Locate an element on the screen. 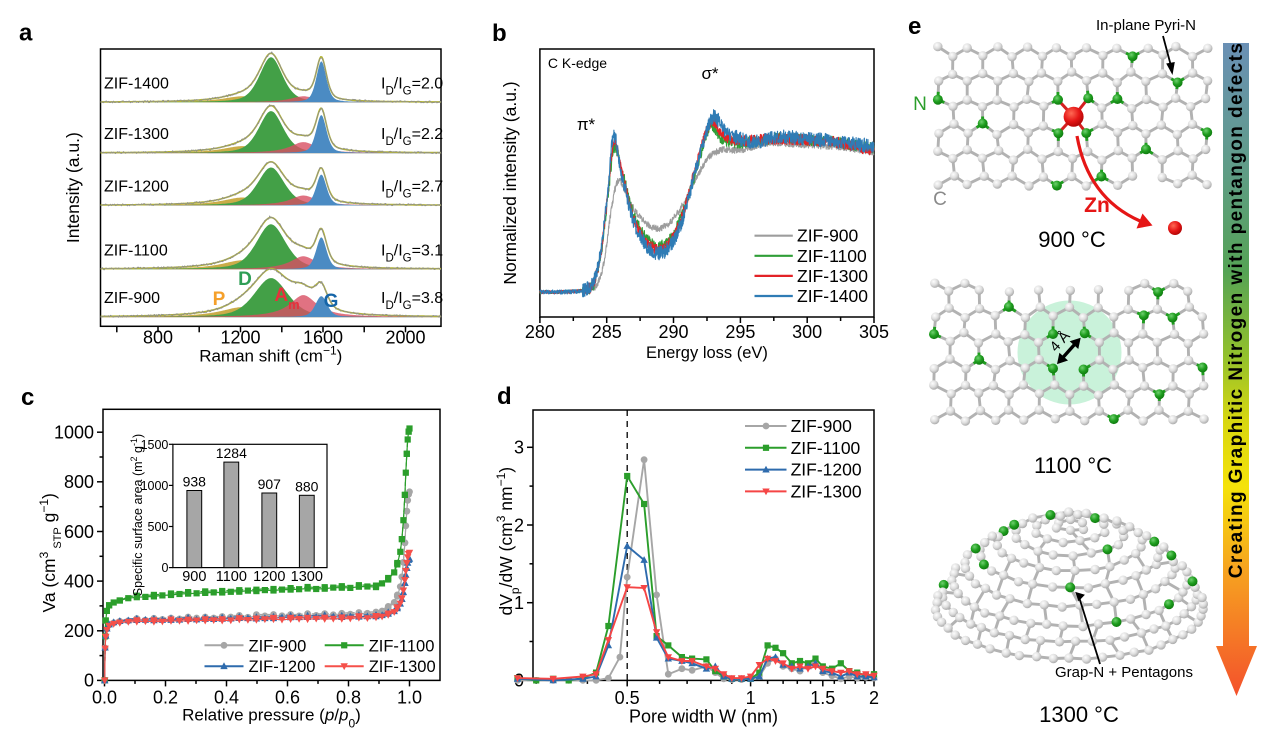  svg-text: a is located at coordinates (26, 33).